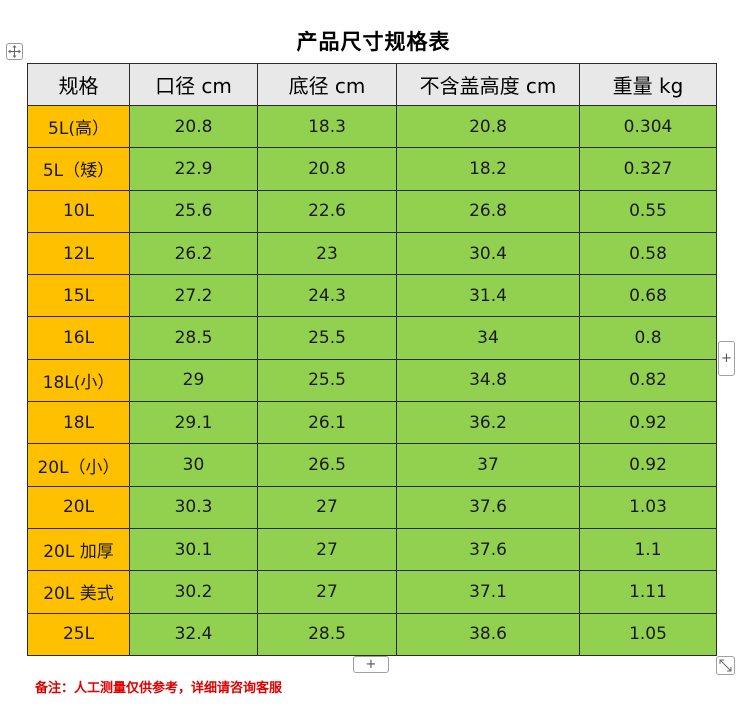 The image size is (747, 714). I want to click on table-move-handle, so click(14, 51).